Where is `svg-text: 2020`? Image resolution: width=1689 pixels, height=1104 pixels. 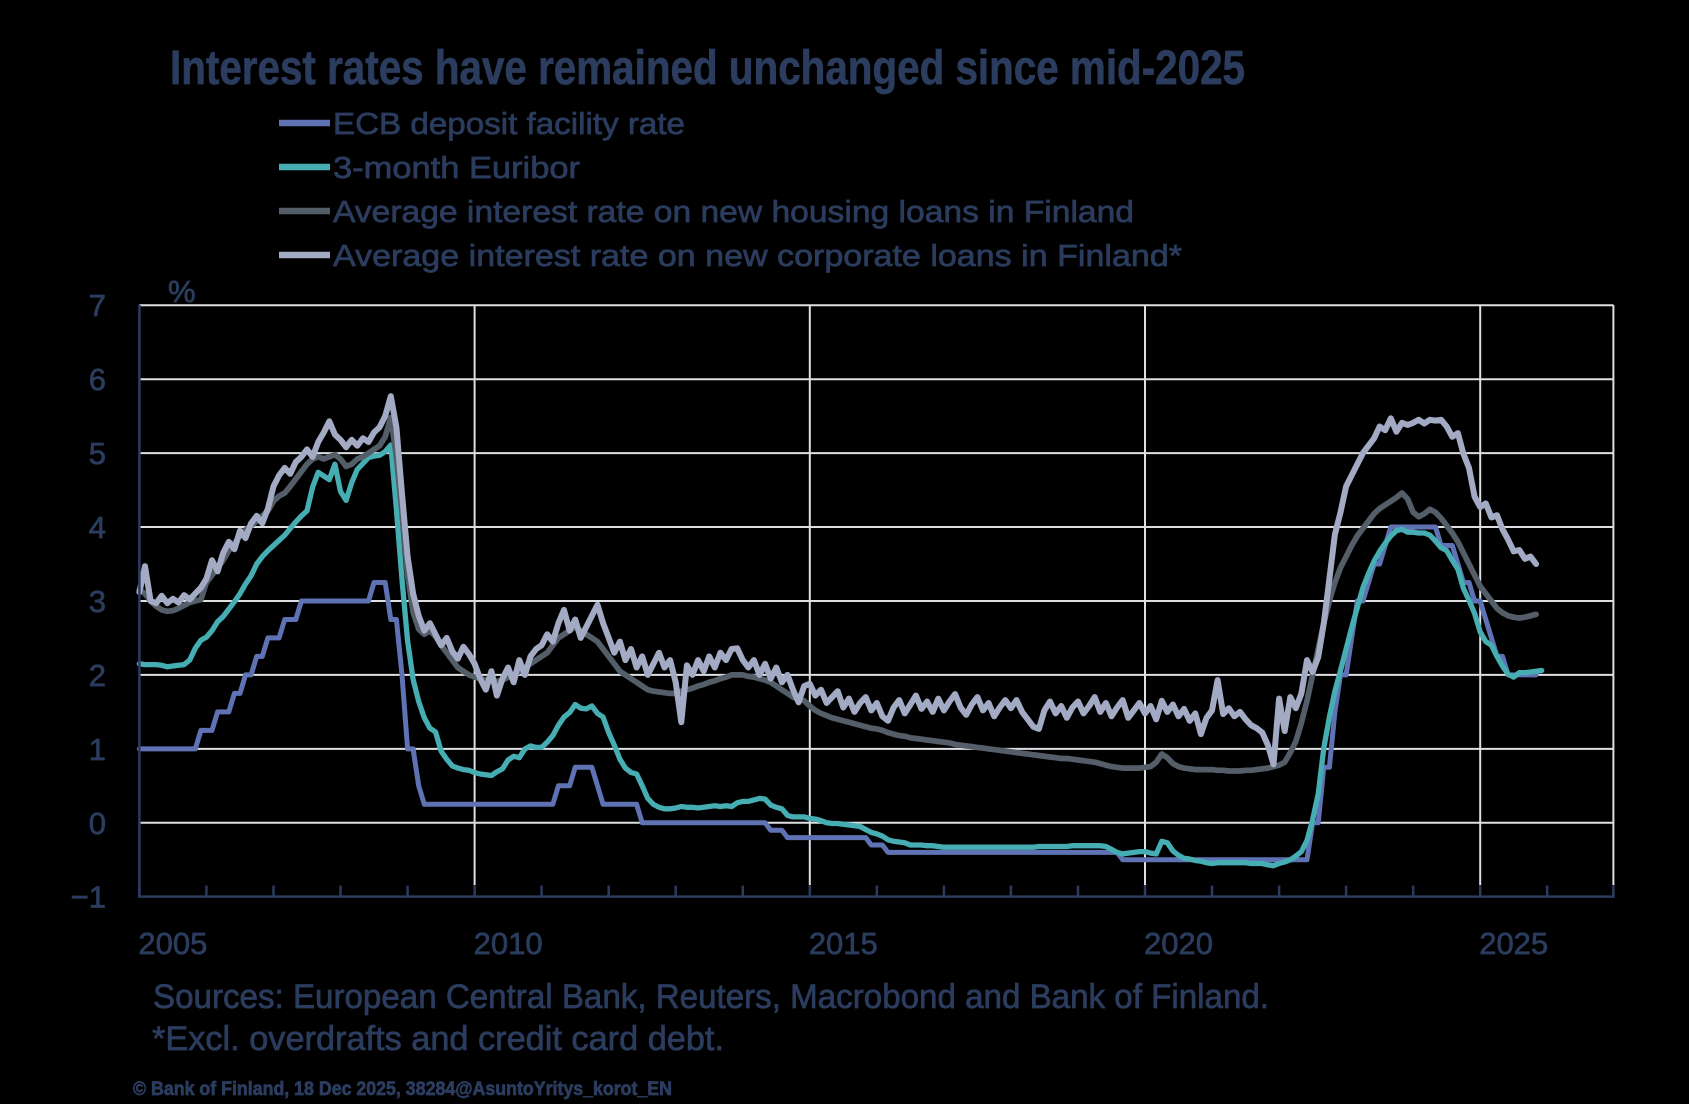 svg-text: 2020 is located at coordinates (1178, 943).